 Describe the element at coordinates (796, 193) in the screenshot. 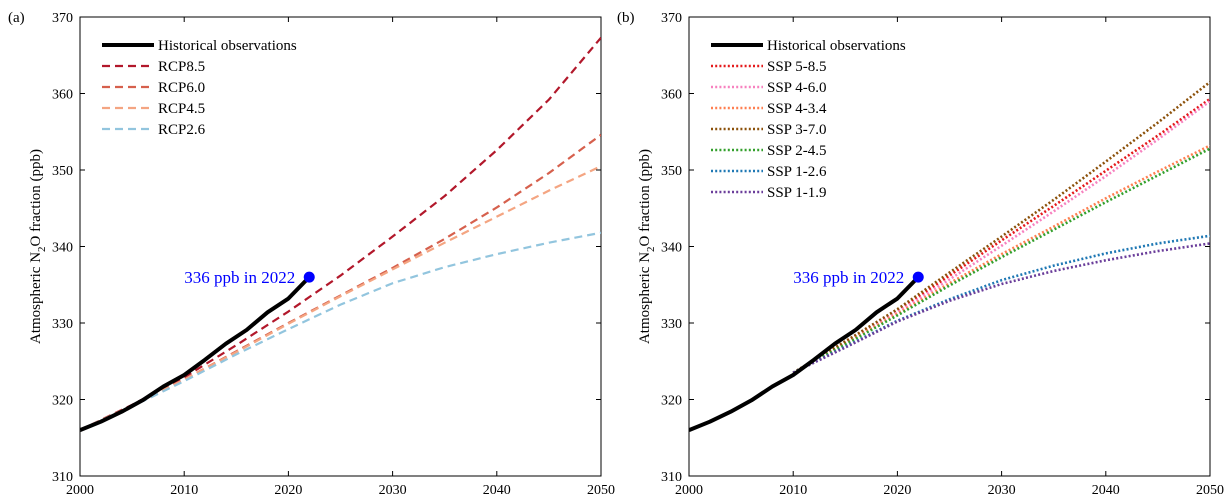

I see `legend-label: SSP 1-1.9` at that location.